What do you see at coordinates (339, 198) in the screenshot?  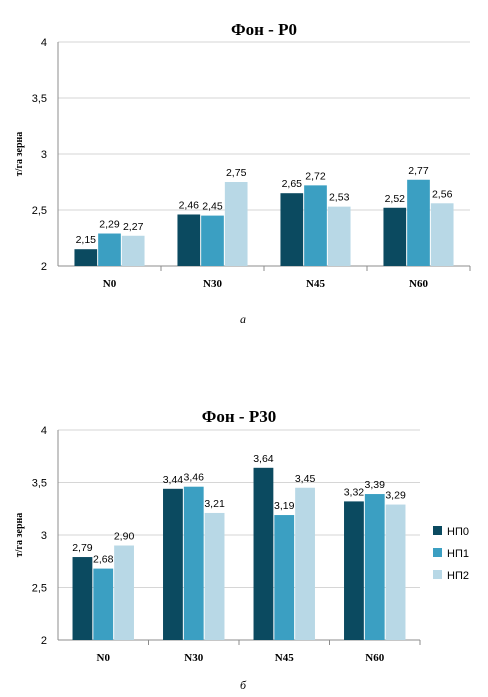 I see `data-label: 2,53` at bounding box center [339, 198].